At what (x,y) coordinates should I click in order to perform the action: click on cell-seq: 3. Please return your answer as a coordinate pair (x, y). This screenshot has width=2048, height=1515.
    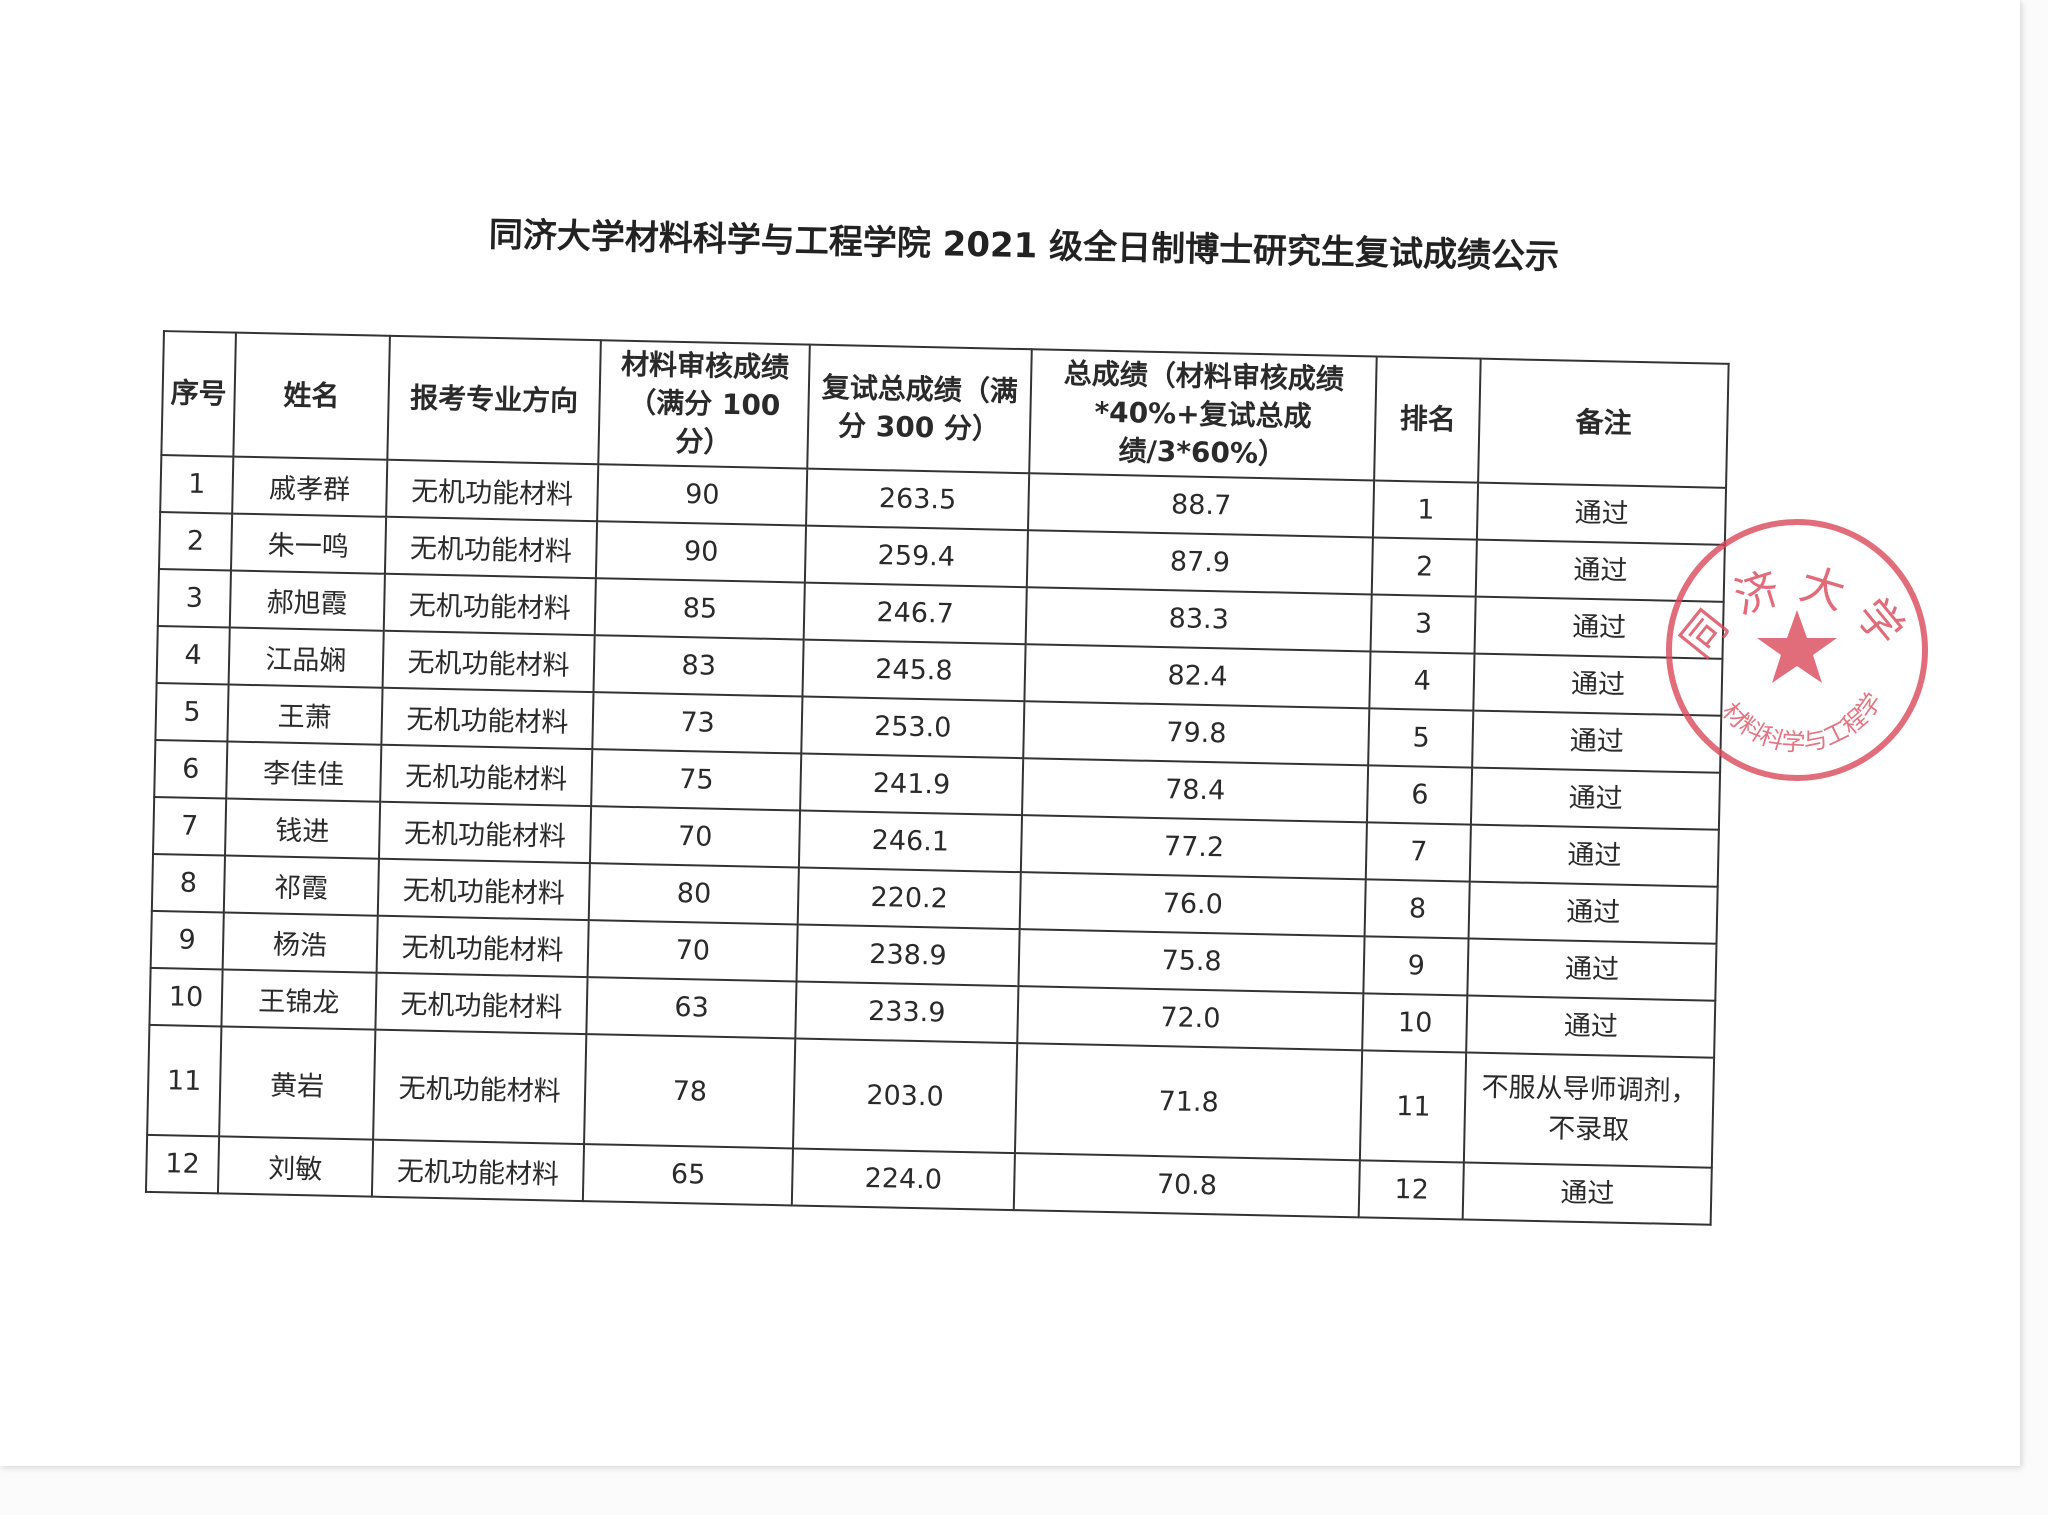
    Looking at the image, I should click on (194, 598).